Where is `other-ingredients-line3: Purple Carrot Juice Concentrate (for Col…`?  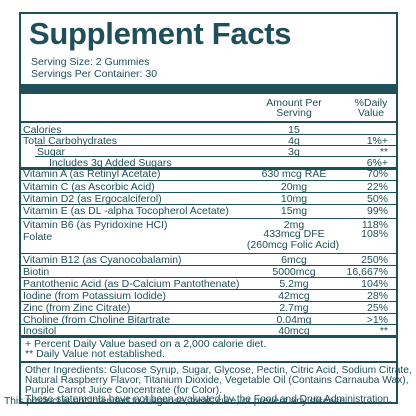
other-ingredients-line3: Purple Carrot Juice Concentrate (for Col… is located at coordinates (124, 390).